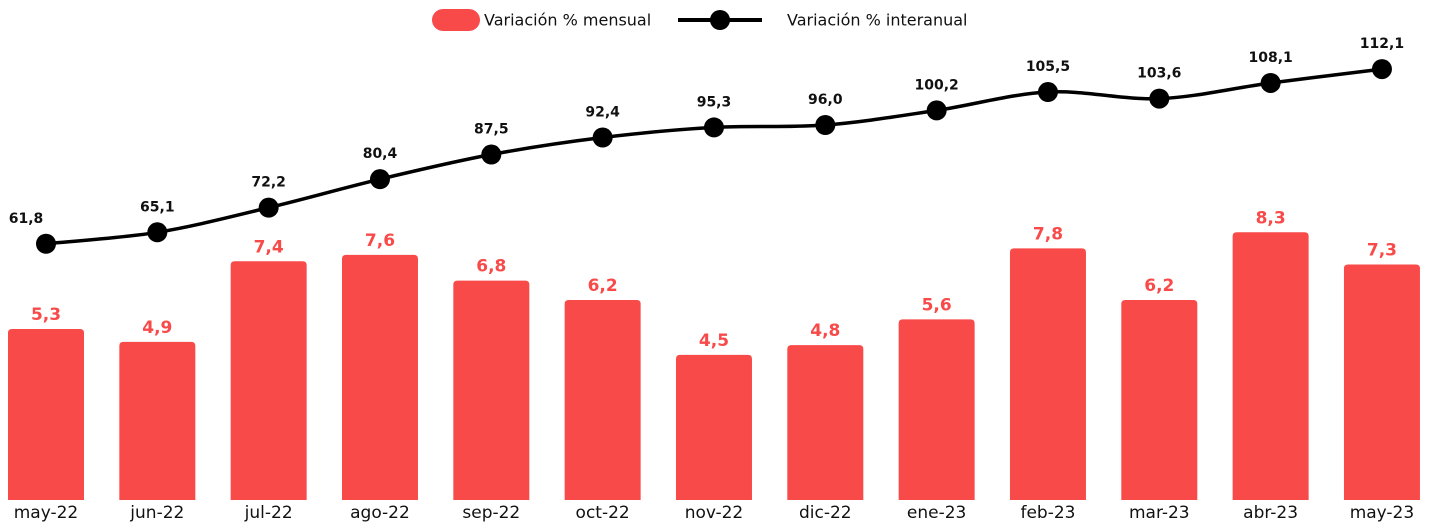  What do you see at coordinates (1270, 513) in the screenshot?
I see `x-tick-label: abr-23` at bounding box center [1270, 513].